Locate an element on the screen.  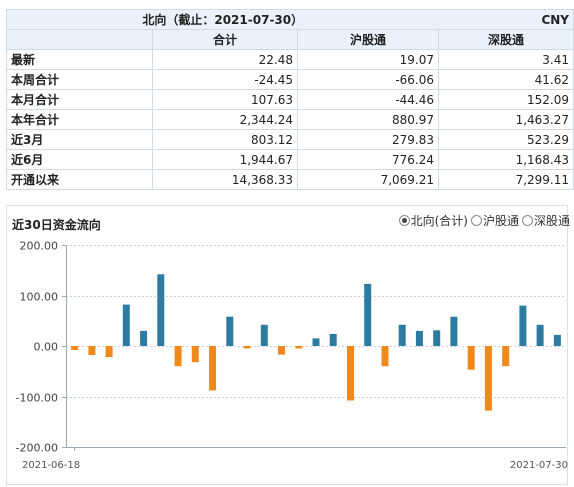
x-end-label: 2021-07-30 is located at coordinates (539, 465).